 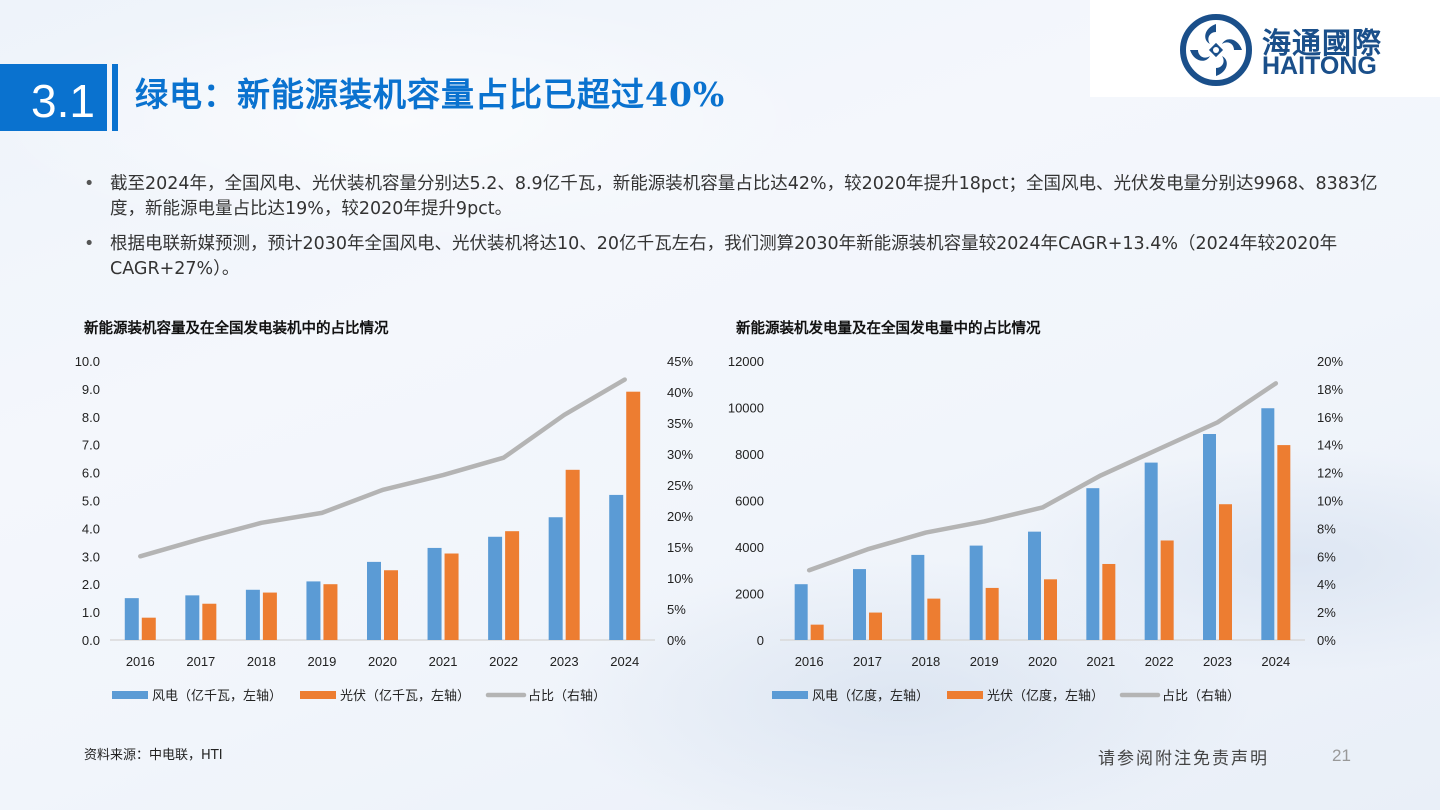 What do you see at coordinates (503, 661) in the screenshot?
I see `x-axis-tick: 2022` at bounding box center [503, 661].